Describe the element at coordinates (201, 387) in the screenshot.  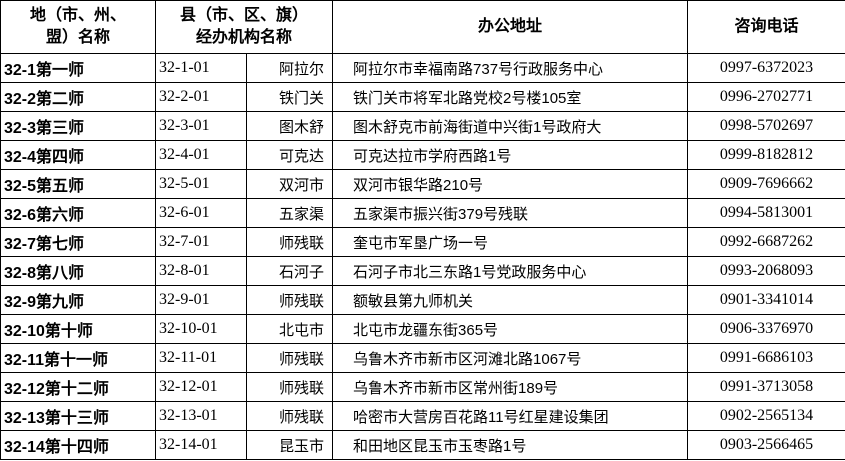
I see `code-cell: 32-12-01` at that location.